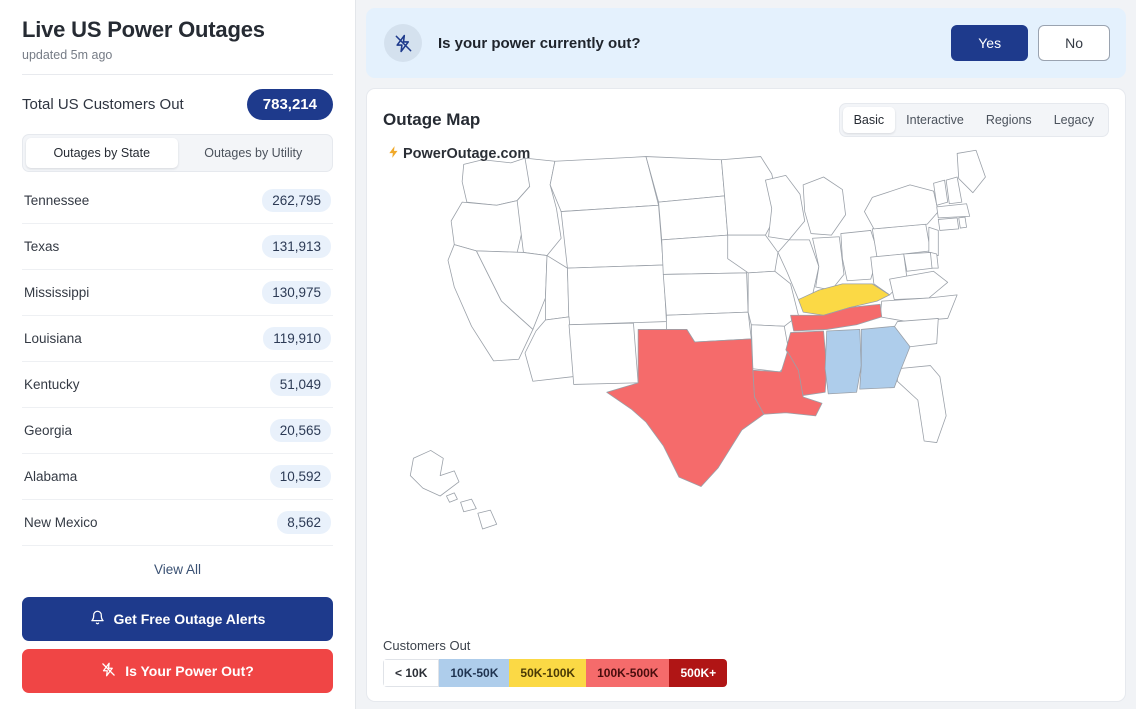 The width and height of the screenshot is (1136, 709). Describe the element at coordinates (901, 207) in the screenshot. I see `state-NY` at that location.